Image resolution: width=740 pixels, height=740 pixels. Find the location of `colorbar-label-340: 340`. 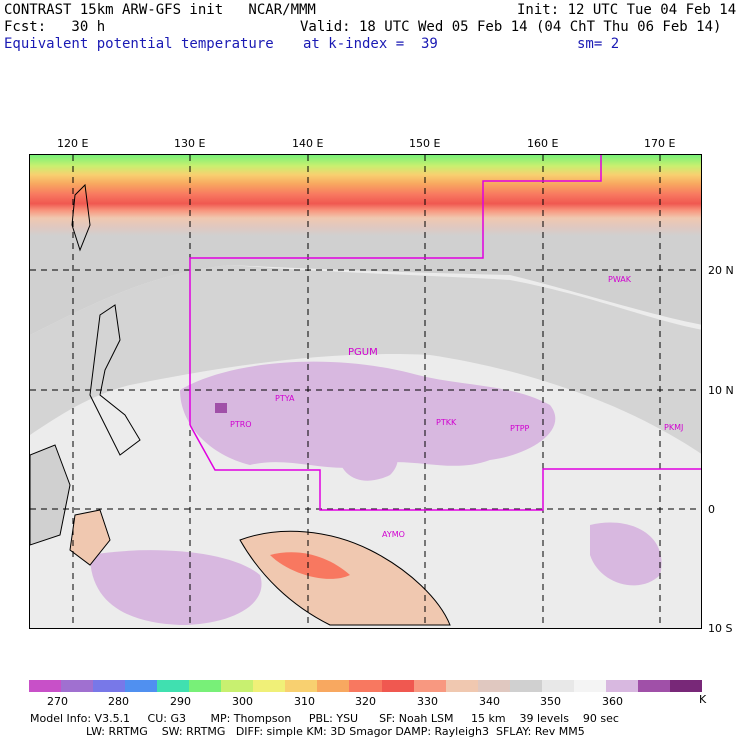

colorbar-label-340: 340 is located at coordinates (489, 701).